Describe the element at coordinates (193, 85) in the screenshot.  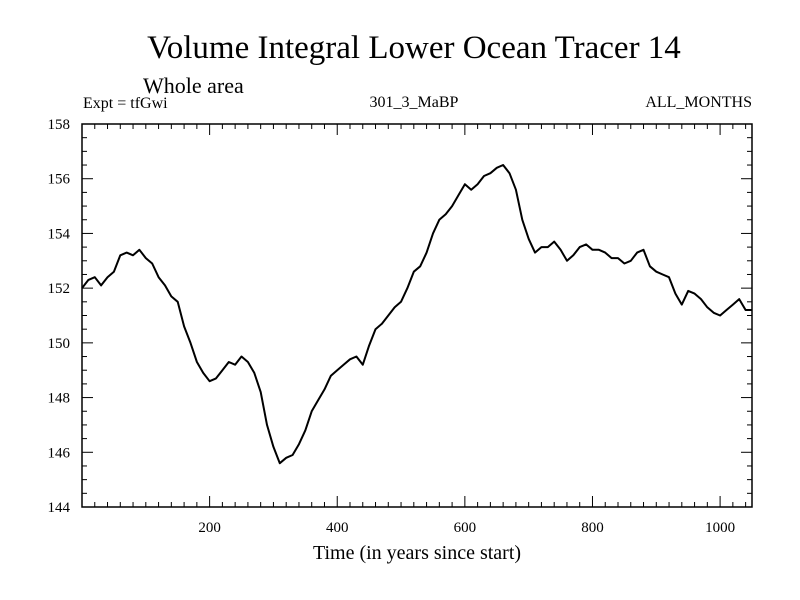
I see `chart-subtitle: Whole area` at that location.